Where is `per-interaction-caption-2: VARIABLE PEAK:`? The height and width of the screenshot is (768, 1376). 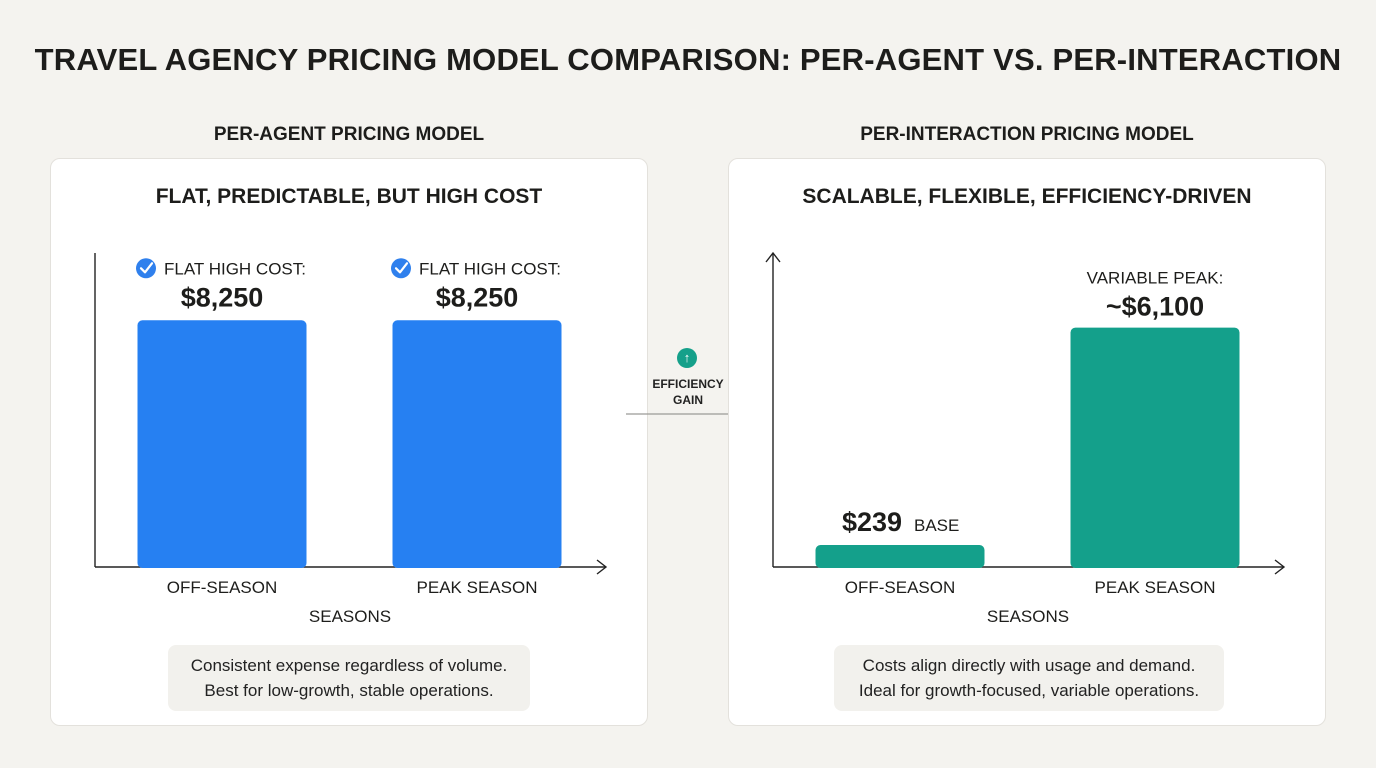
per-interaction-caption-2: VARIABLE PEAK: is located at coordinates (1155, 278).